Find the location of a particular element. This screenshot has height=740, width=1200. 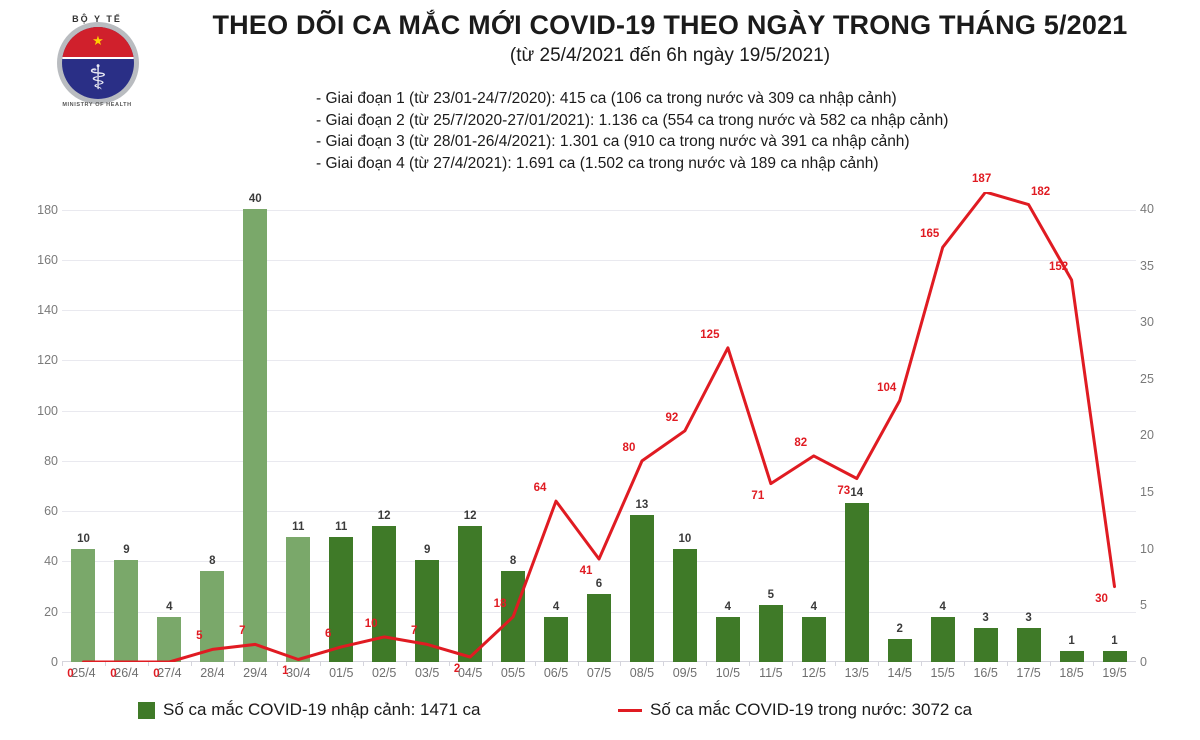

logo-top-text: BỘ Y TẾ is located at coordinates (97, 19).